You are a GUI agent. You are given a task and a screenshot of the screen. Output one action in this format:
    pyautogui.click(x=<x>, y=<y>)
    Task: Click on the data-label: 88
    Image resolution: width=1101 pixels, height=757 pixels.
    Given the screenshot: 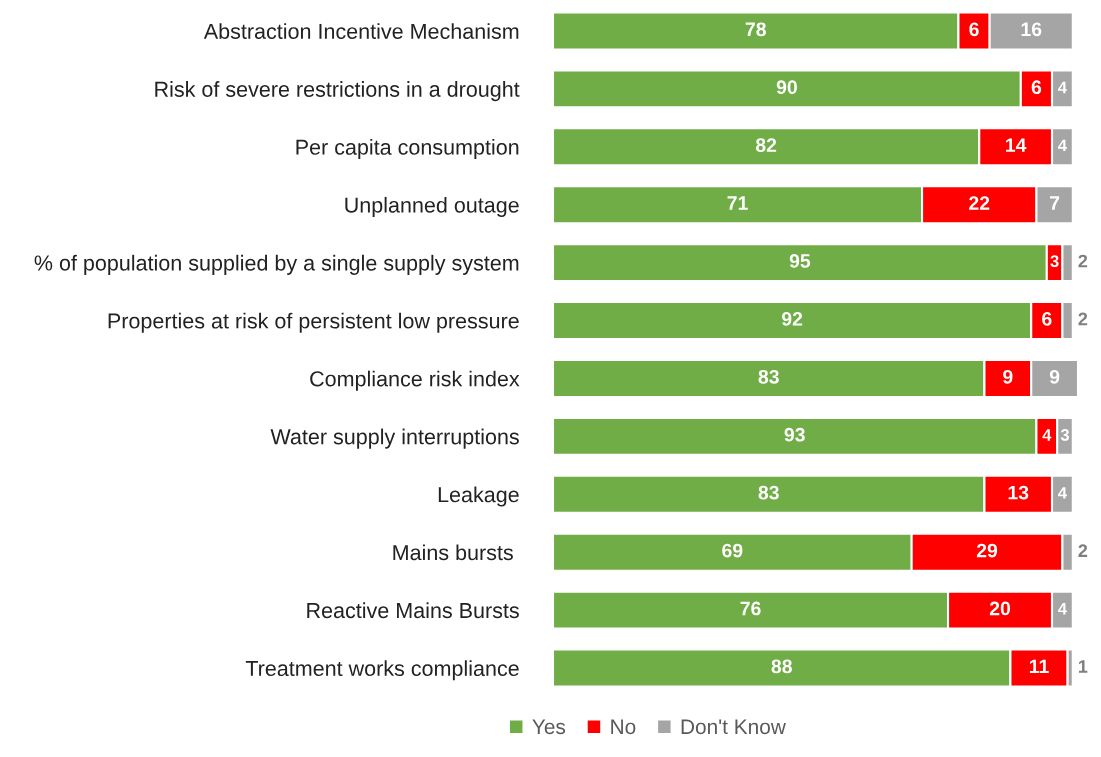 What is the action you would take?
    pyautogui.click(x=781, y=666)
    